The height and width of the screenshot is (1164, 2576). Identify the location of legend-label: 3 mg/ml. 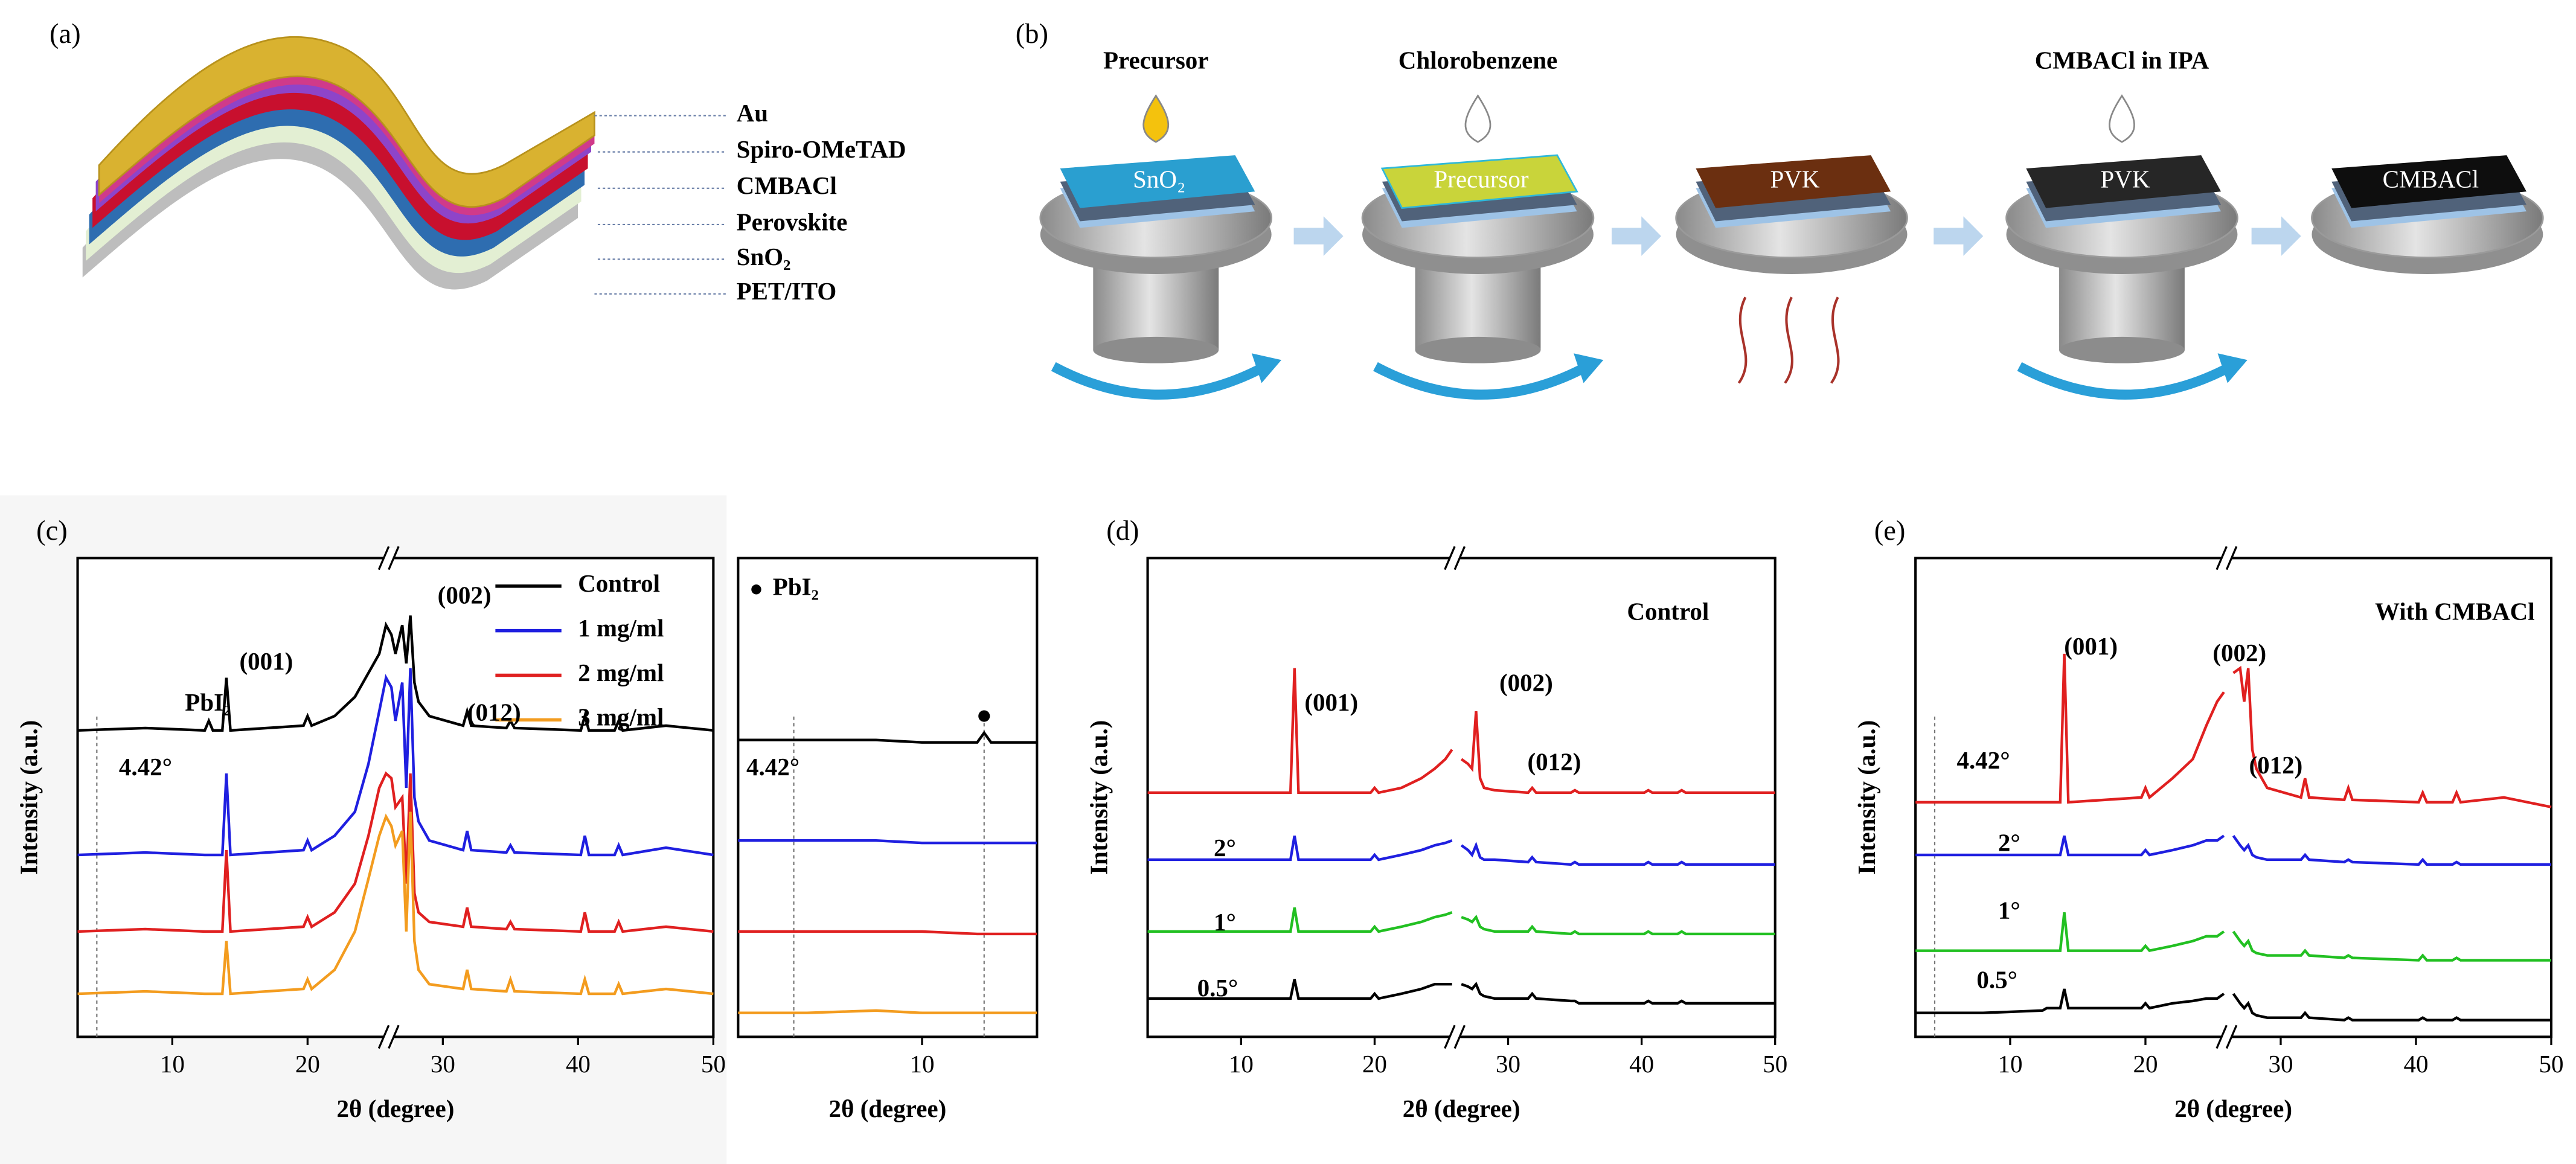
(621, 717).